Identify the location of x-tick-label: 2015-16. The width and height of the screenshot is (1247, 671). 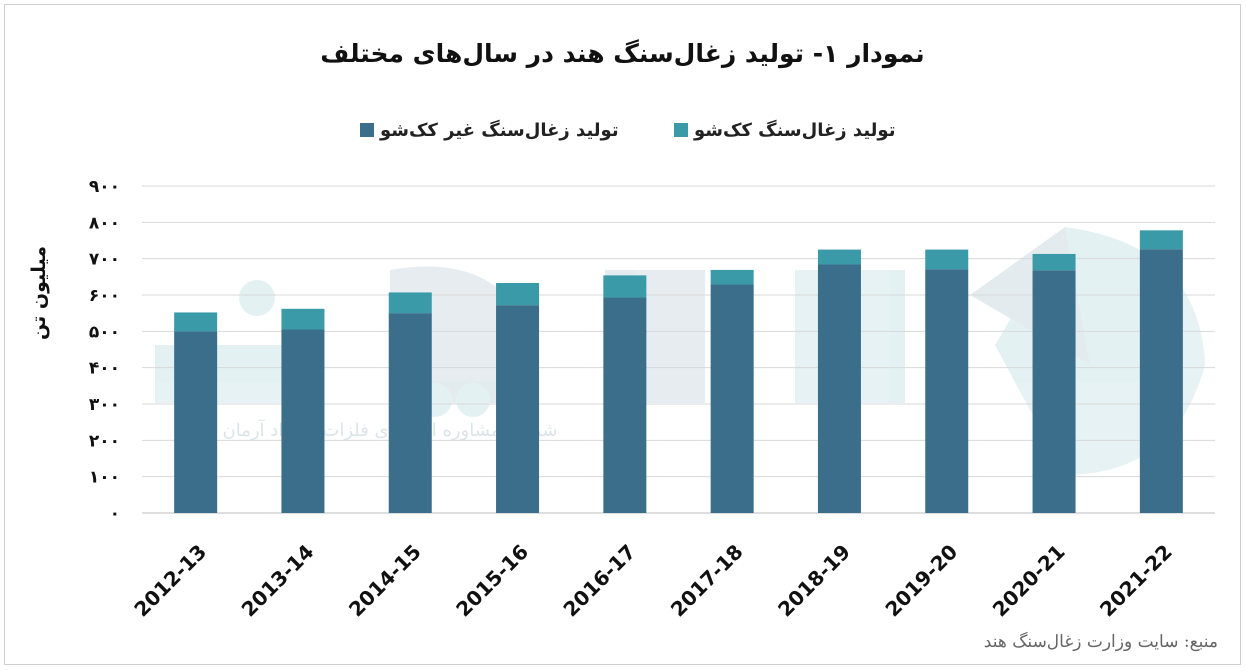
(492, 581).